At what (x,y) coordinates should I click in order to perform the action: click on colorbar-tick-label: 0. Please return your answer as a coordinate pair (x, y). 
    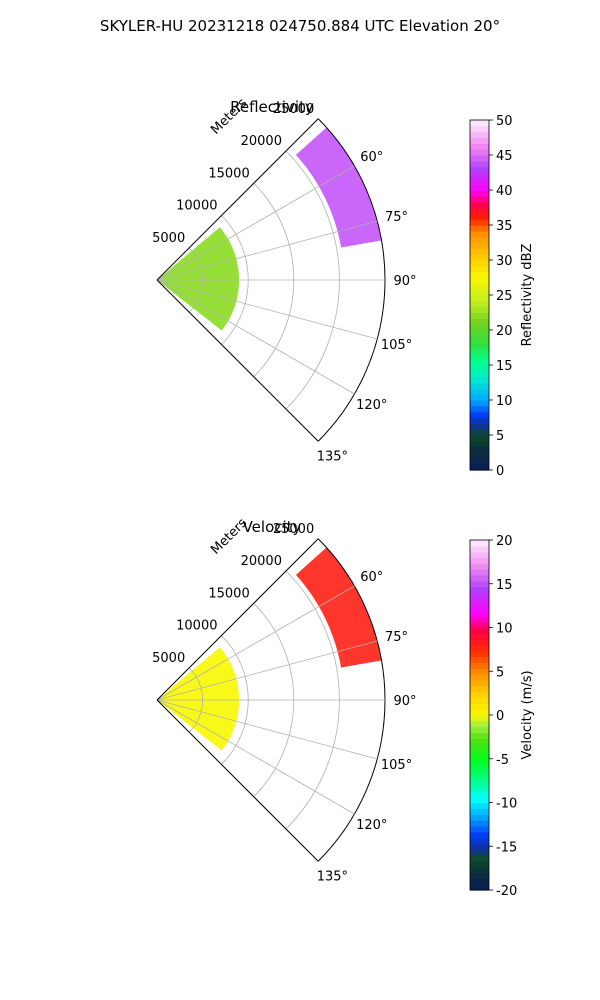
    Looking at the image, I should click on (500, 471).